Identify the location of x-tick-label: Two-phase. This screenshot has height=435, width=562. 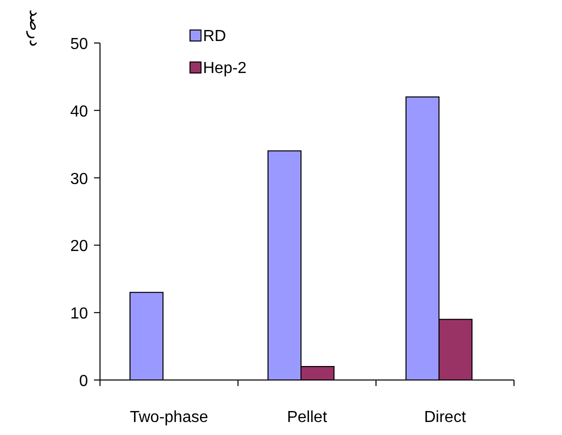
(169, 417).